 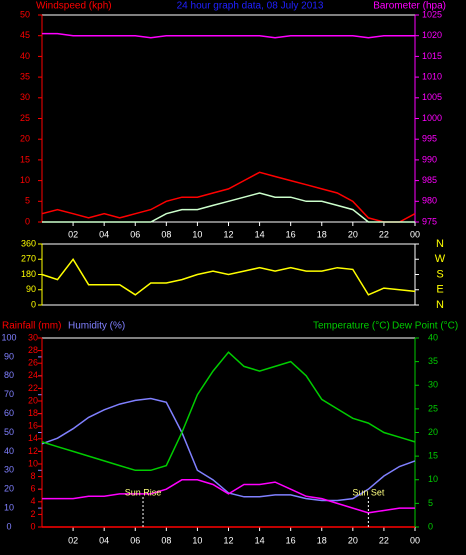 I want to click on annotation: Sun Set, so click(x=368, y=492).